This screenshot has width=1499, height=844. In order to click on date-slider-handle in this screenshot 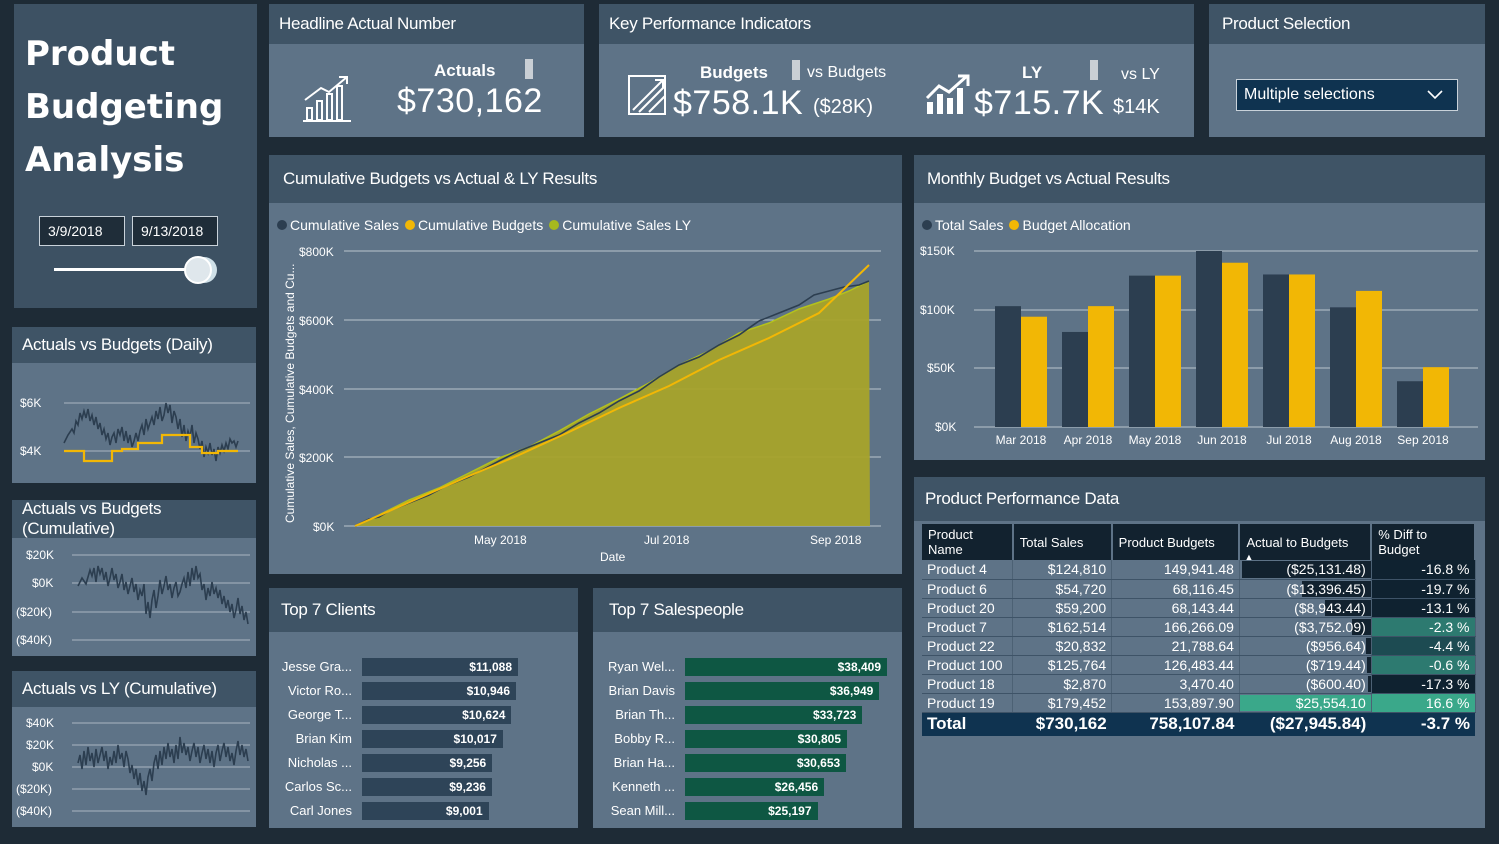, I will do `click(198, 270)`.